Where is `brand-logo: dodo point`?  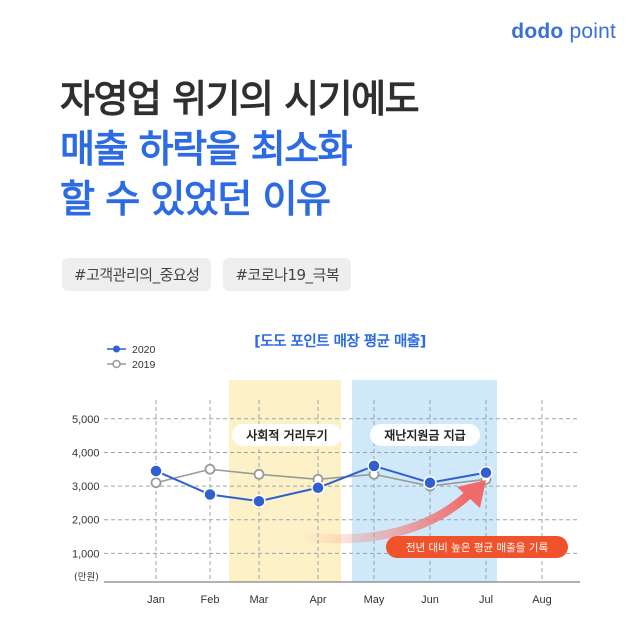
brand-logo: dodo point is located at coordinates (563, 32).